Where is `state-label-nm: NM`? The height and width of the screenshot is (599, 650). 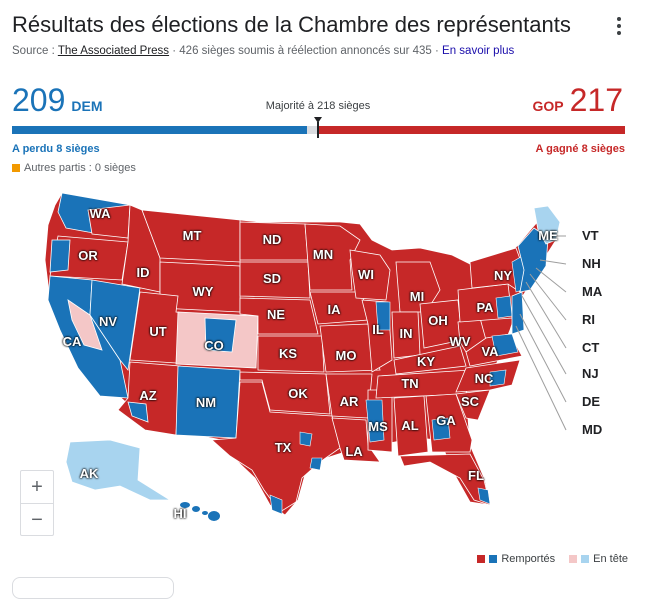 state-label-nm: NM is located at coordinates (206, 402).